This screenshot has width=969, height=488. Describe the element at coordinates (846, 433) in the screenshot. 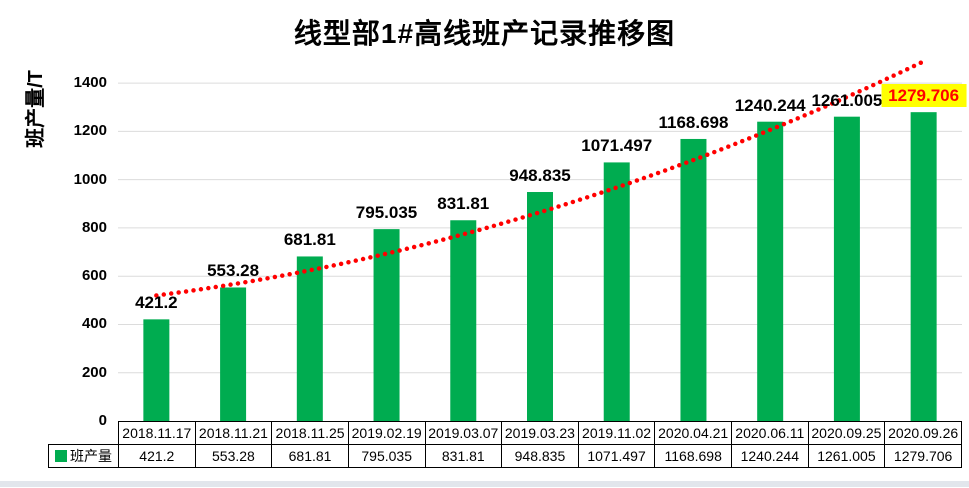

I see `date-cell: 2020.09.25` at that location.